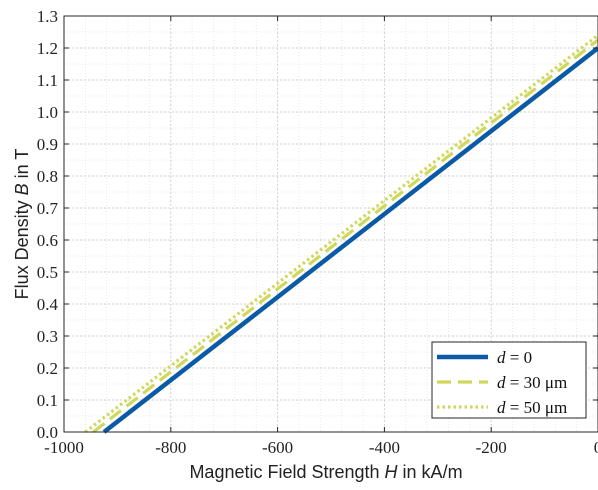 This screenshot has height=490, width=598. Describe the element at coordinates (384, 447) in the screenshot. I see `x-tick-label: -400` at that location.